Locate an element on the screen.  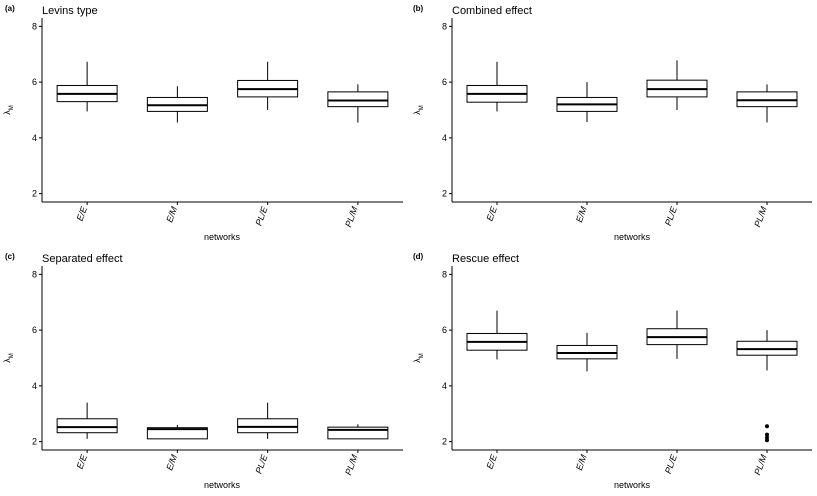
panel-title: Separated effect is located at coordinates (82, 259).